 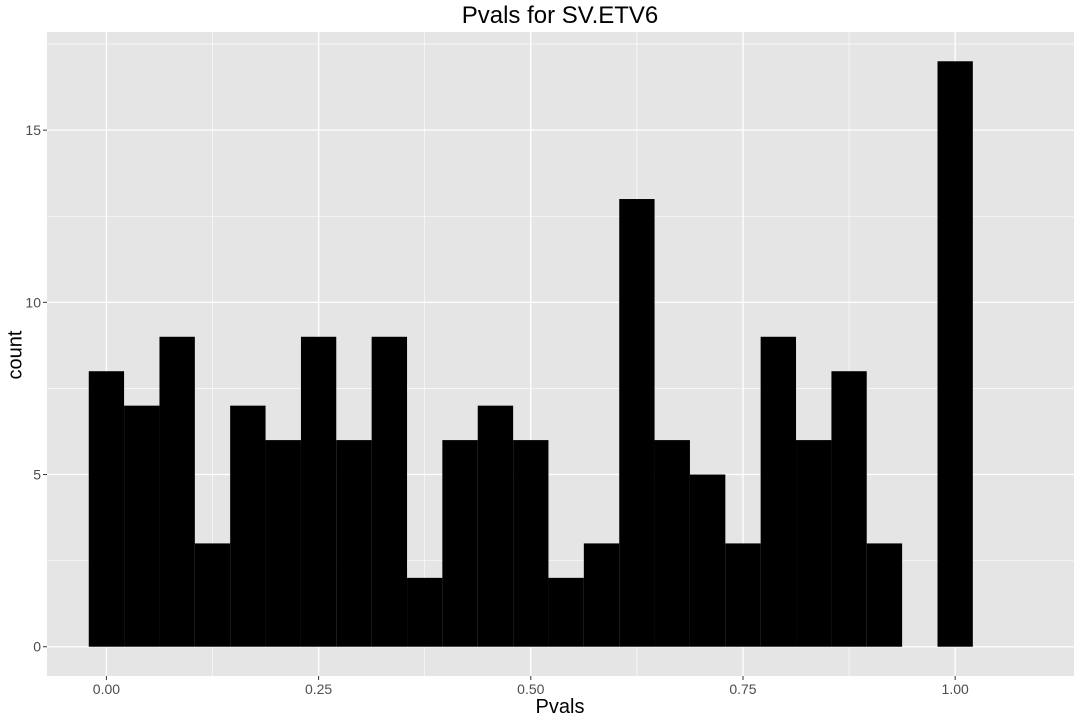 What do you see at coordinates (37, 475) in the screenshot?
I see `y-tick-label: 5` at bounding box center [37, 475].